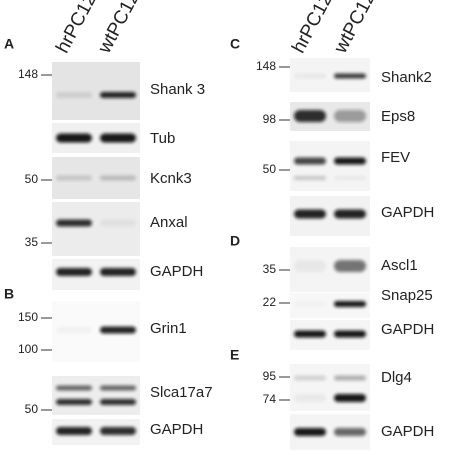  I want to click on marker-label: 100, so click(28, 349).